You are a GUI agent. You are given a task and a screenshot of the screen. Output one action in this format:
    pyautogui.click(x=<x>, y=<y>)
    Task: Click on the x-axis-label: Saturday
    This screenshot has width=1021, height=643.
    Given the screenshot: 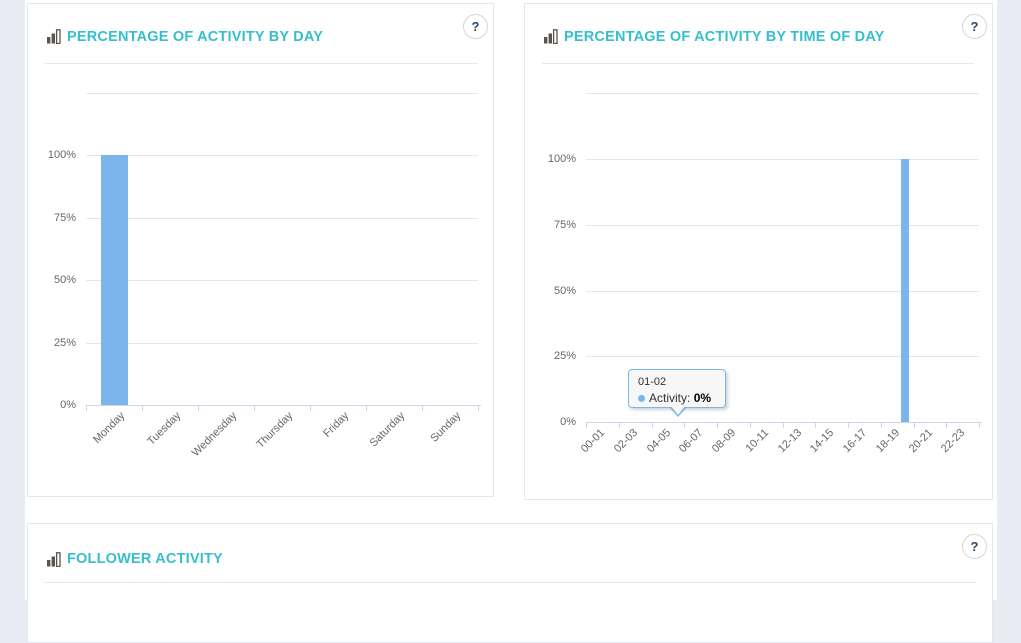 What is the action you would take?
    pyautogui.click(x=387, y=429)
    